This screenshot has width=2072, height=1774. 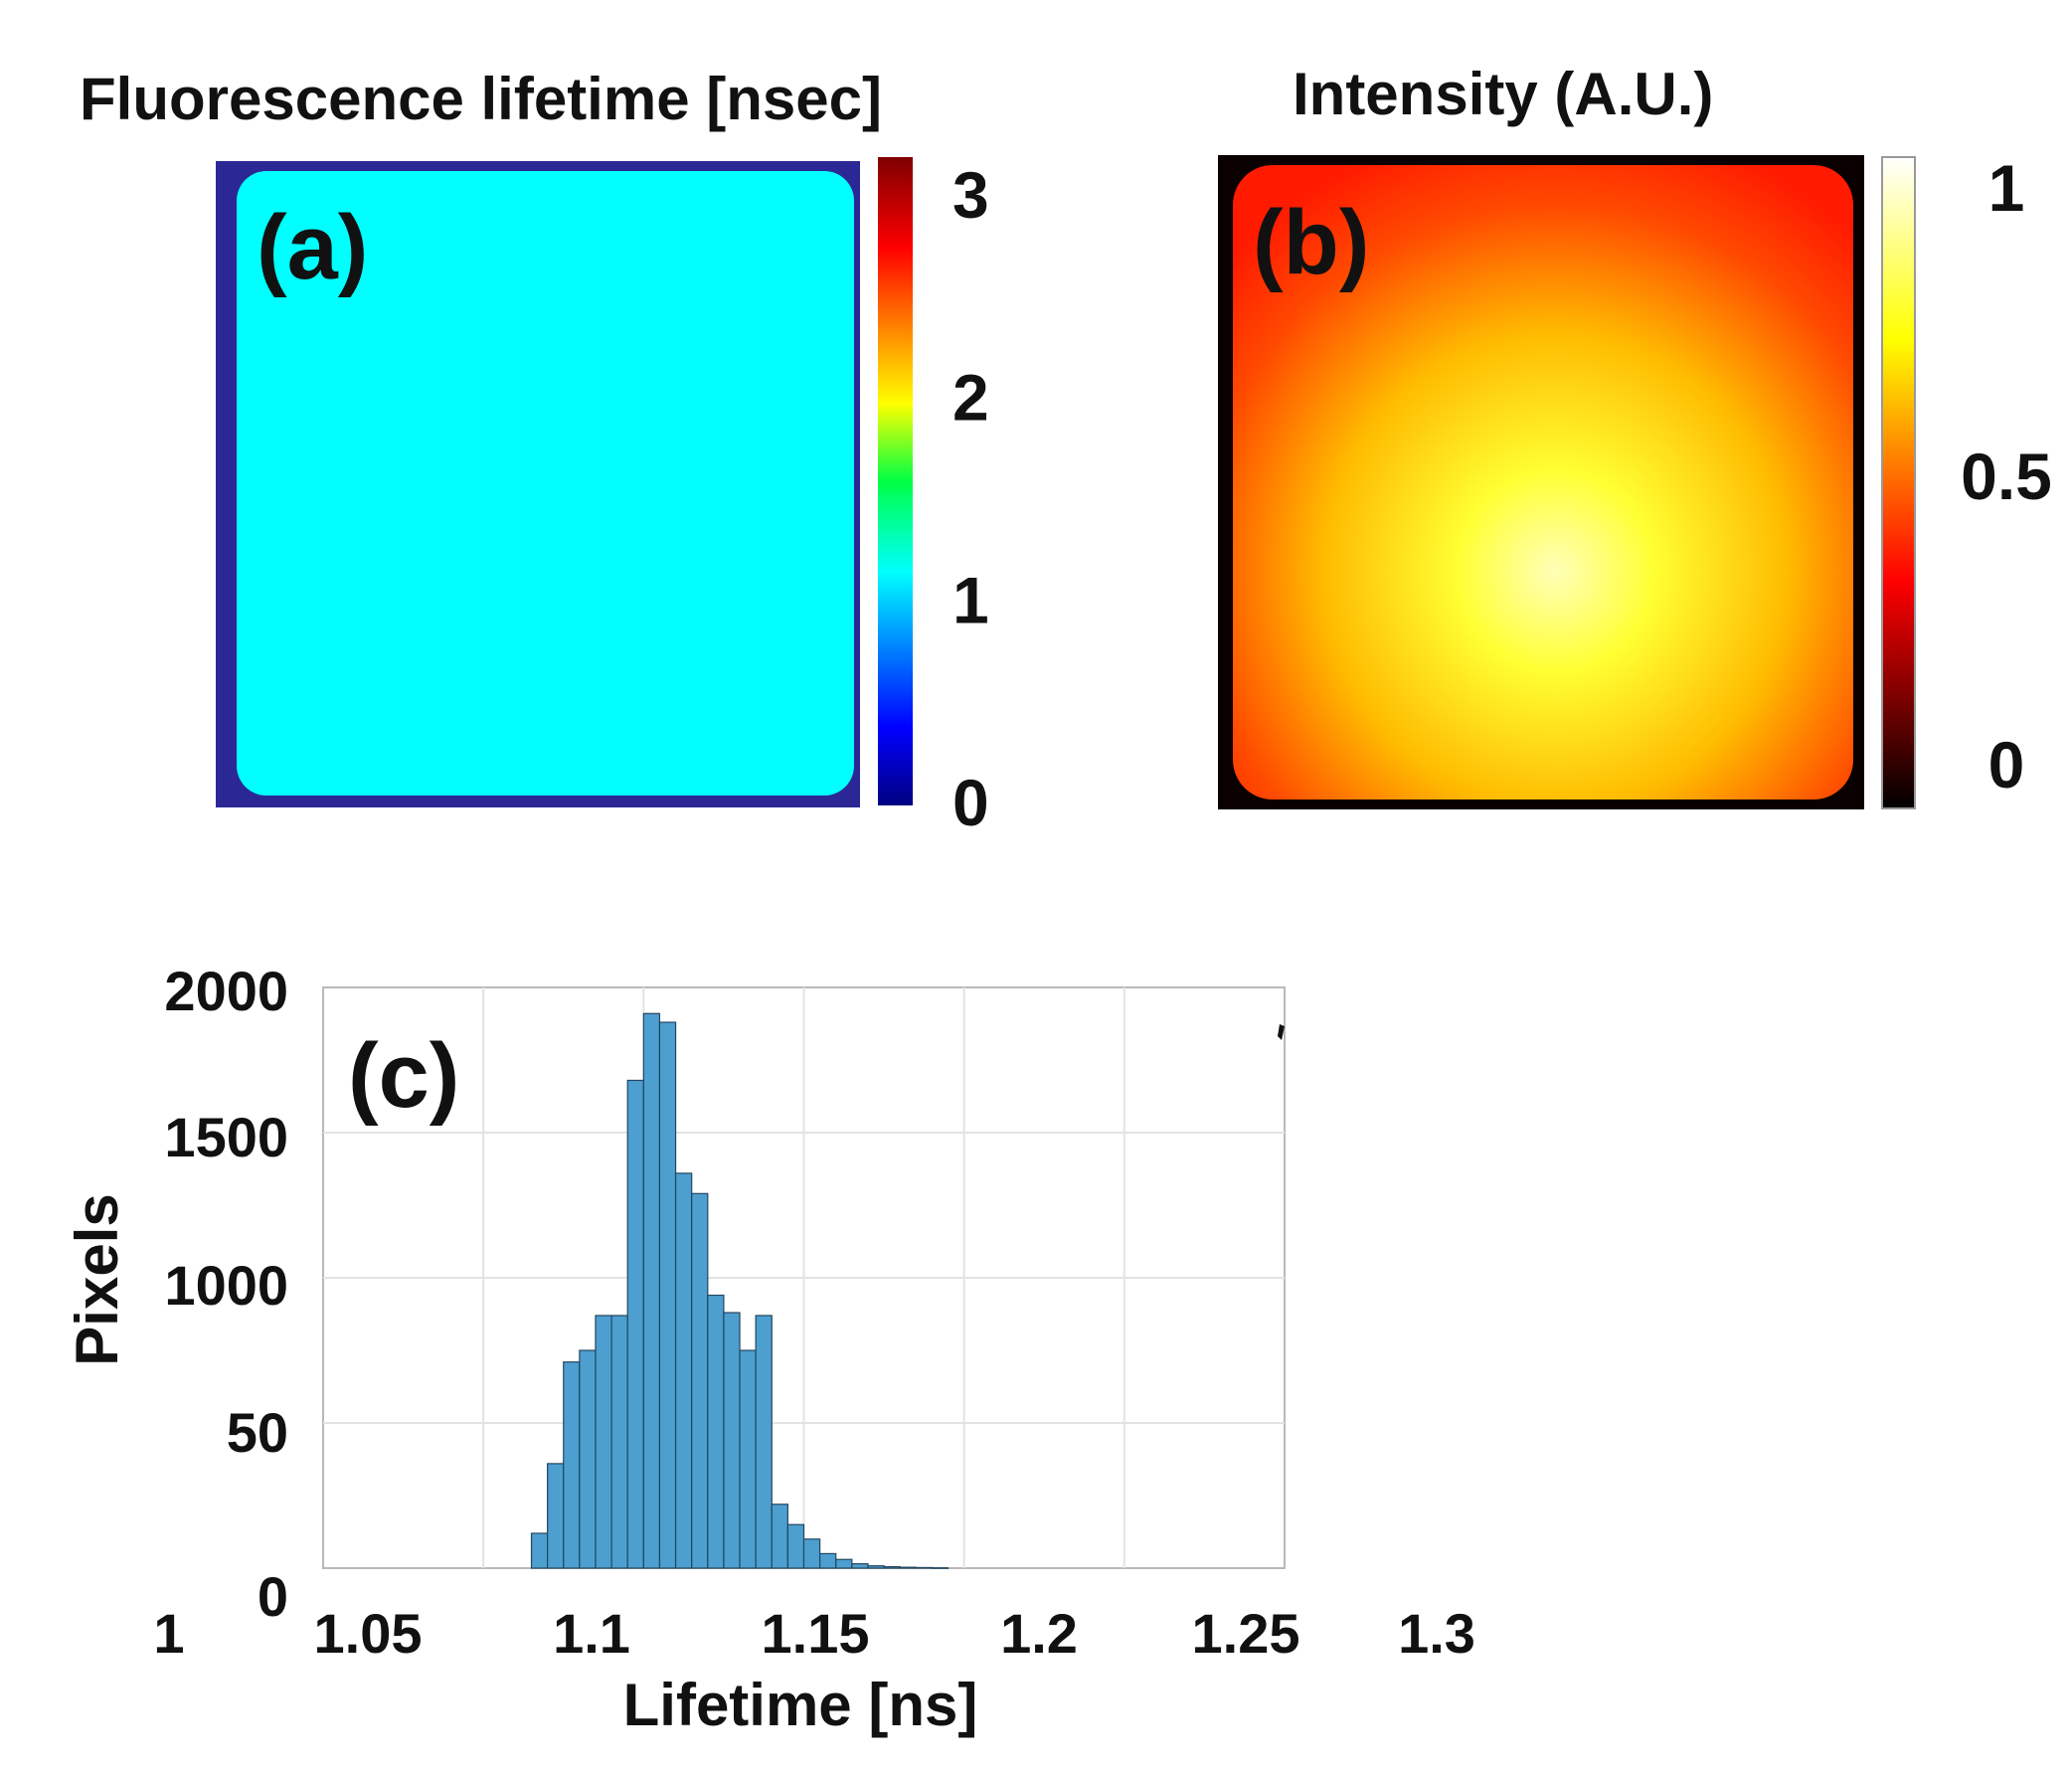 I want to click on intensity-colorbar-tick-label: 1, so click(x=2007, y=188).